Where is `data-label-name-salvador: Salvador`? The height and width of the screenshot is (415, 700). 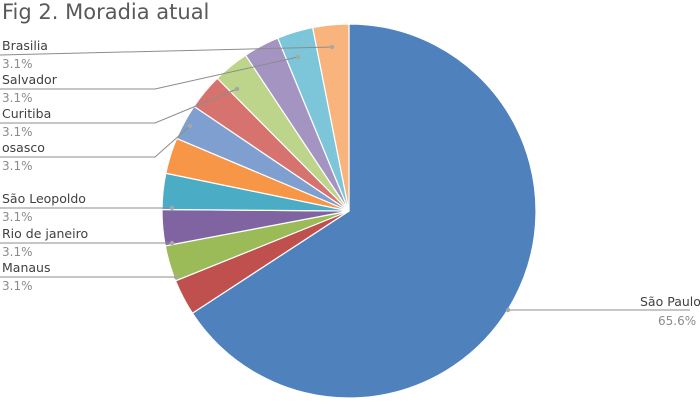
data-label-name-salvador: Salvador is located at coordinates (30, 79).